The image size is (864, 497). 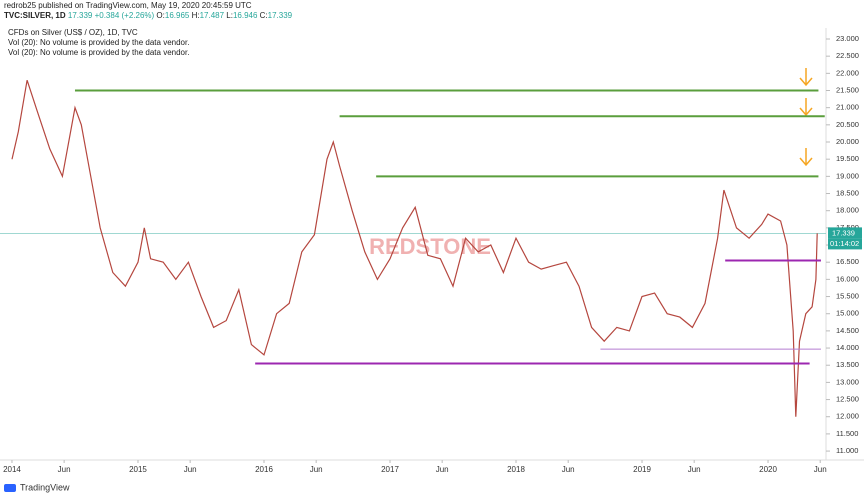 What do you see at coordinates (138, 469) in the screenshot?
I see `x-tick-label: 2015` at bounding box center [138, 469].